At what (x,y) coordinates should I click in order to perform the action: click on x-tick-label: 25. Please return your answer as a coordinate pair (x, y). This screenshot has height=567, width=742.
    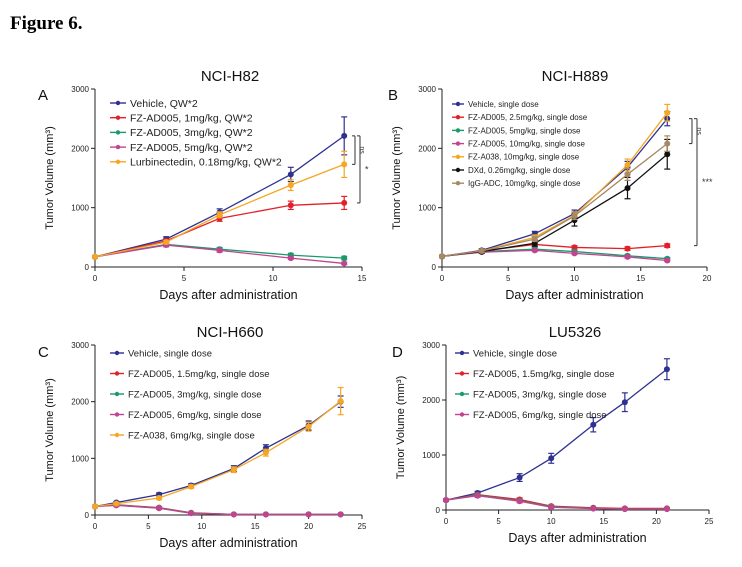
    Looking at the image, I should click on (362, 526).